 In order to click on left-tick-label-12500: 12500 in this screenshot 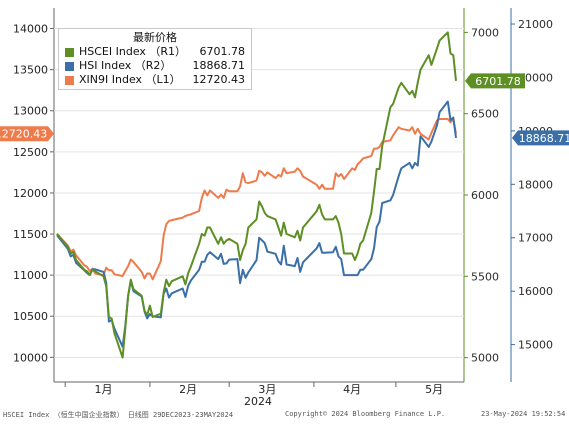, I will do `click(30, 152)`.